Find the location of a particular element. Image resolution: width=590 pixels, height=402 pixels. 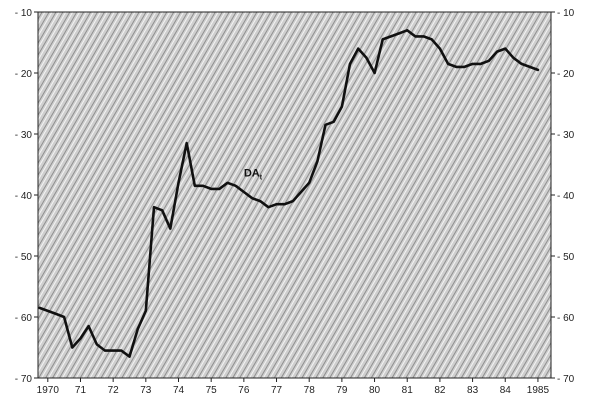

x-tick-label: 1970 is located at coordinates (48, 390).